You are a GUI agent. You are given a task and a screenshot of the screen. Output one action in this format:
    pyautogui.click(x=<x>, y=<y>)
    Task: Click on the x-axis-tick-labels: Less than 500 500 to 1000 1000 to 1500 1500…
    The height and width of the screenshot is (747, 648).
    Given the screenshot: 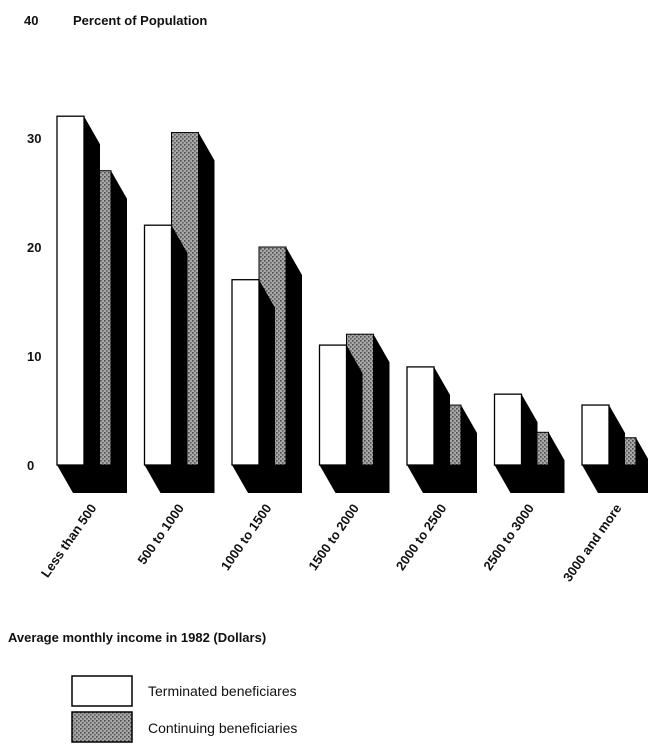 What is the action you would take?
    pyautogui.click(x=331, y=542)
    